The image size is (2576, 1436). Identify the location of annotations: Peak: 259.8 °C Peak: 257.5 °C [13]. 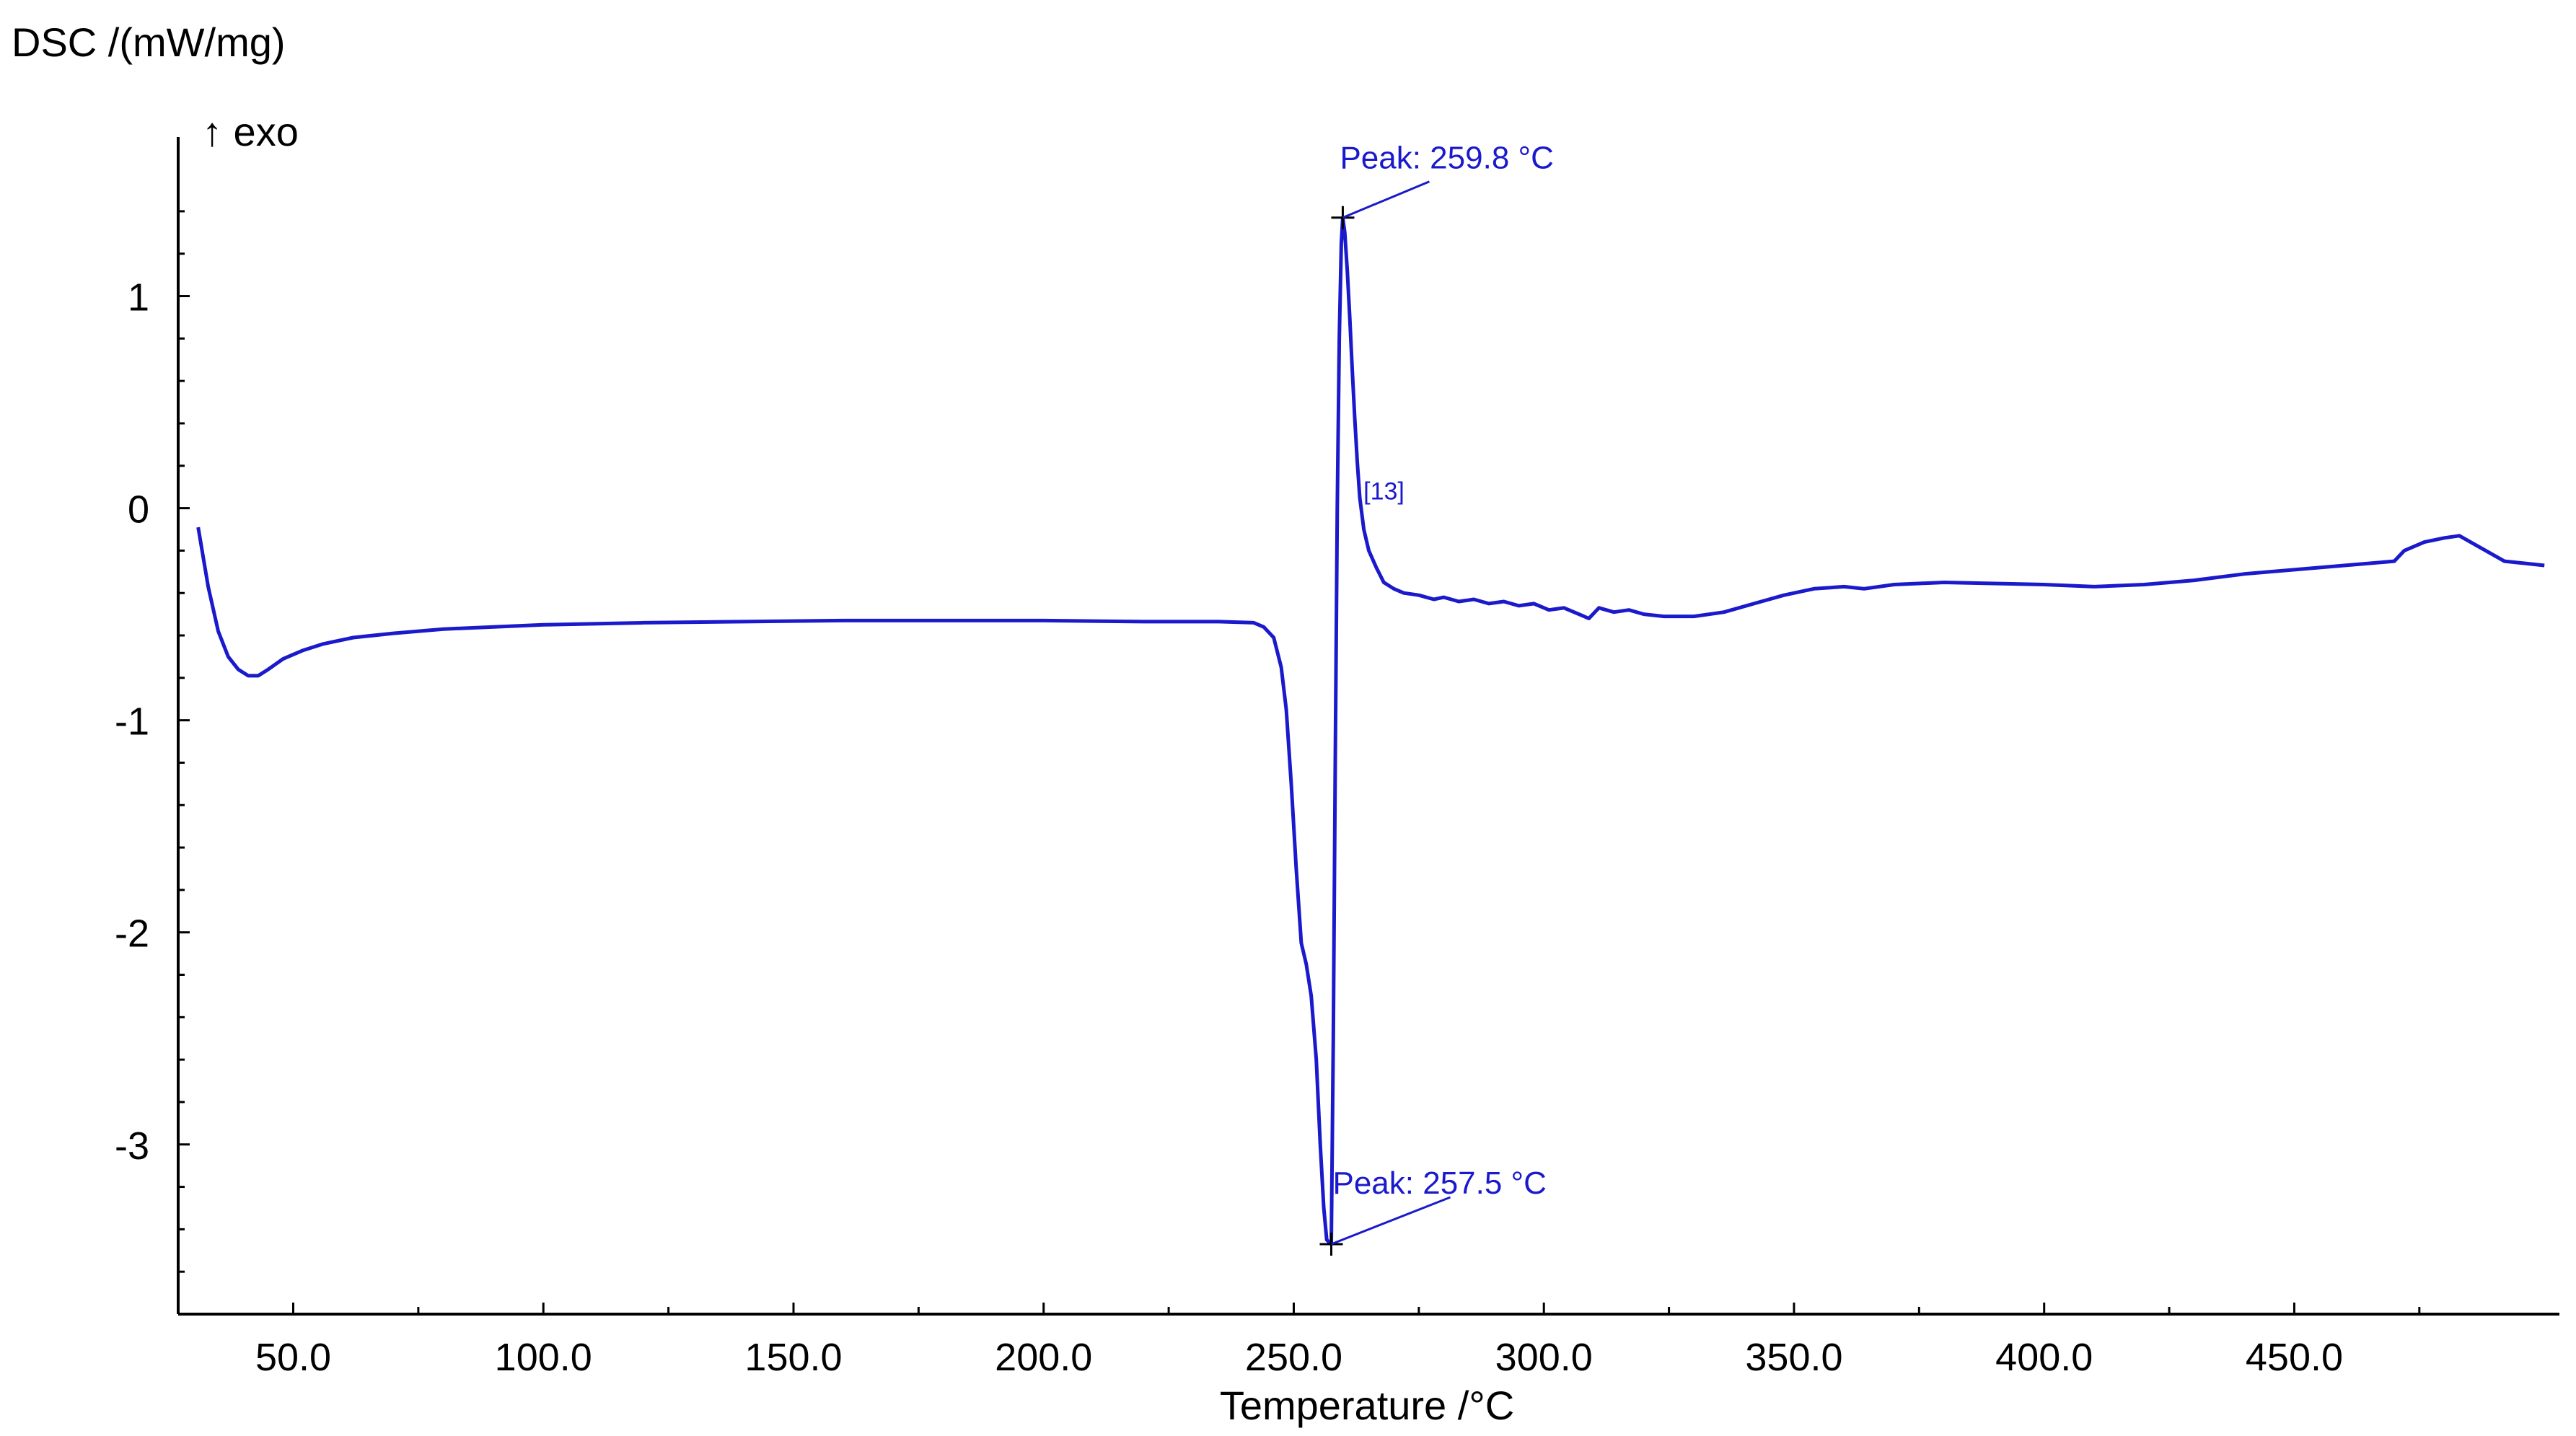
(1436, 698).